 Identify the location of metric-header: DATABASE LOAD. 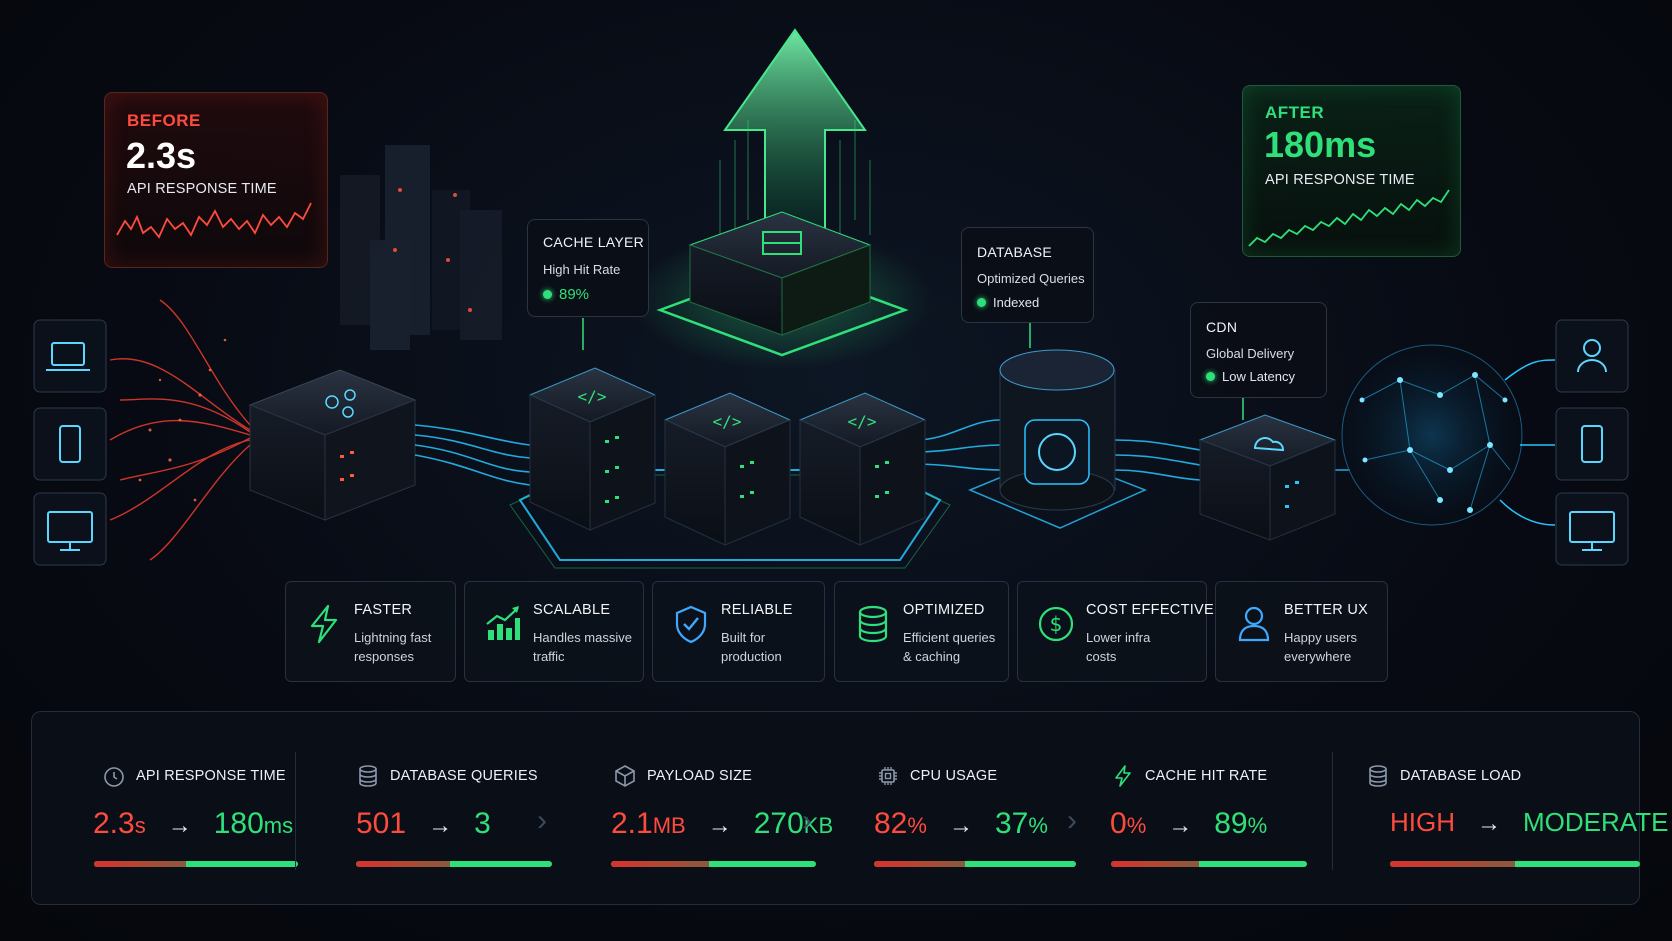
(1443, 776).